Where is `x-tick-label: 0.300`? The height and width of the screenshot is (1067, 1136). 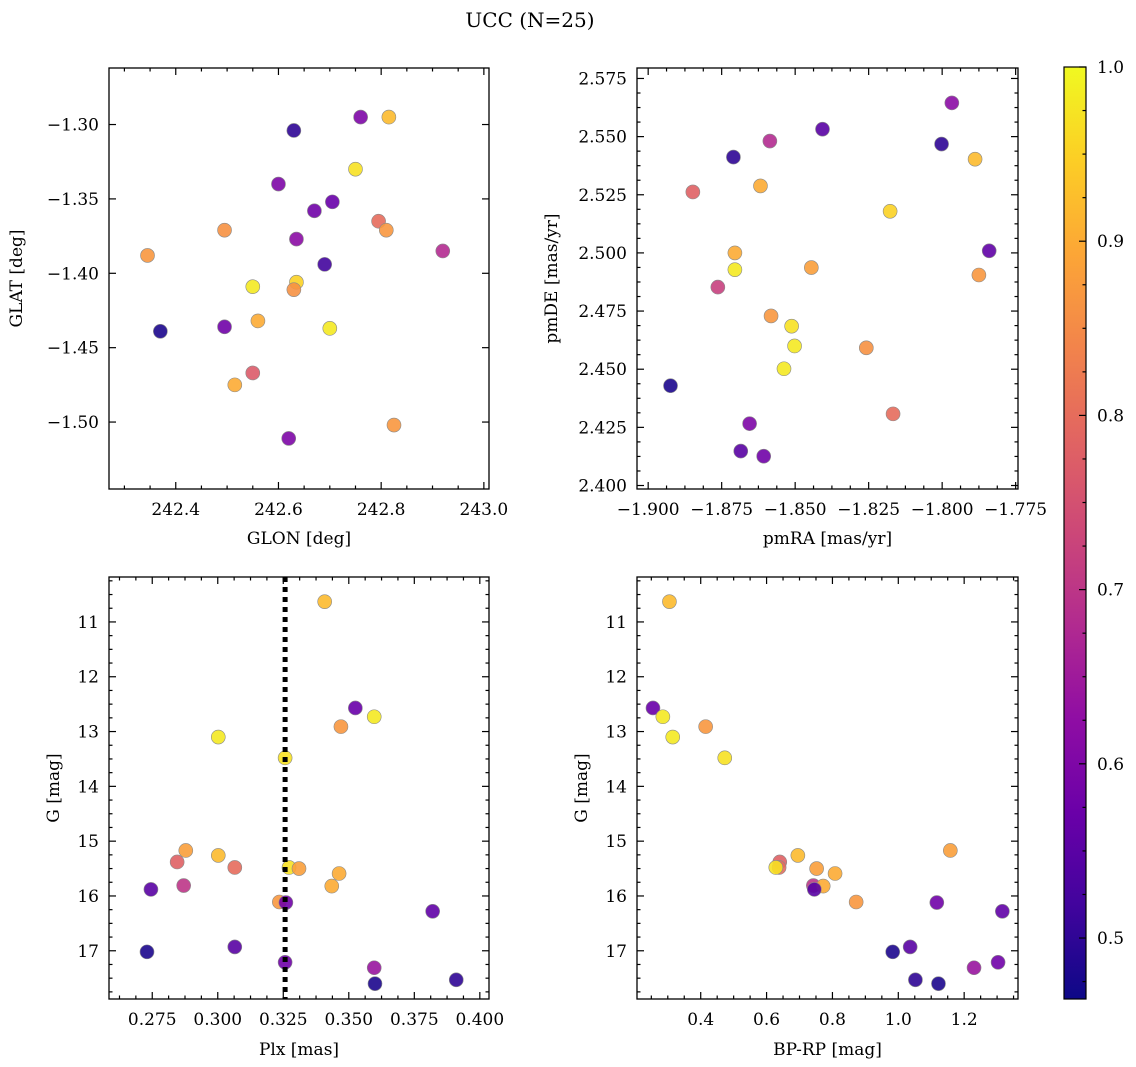
x-tick-label: 0.300 is located at coordinates (217, 1020).